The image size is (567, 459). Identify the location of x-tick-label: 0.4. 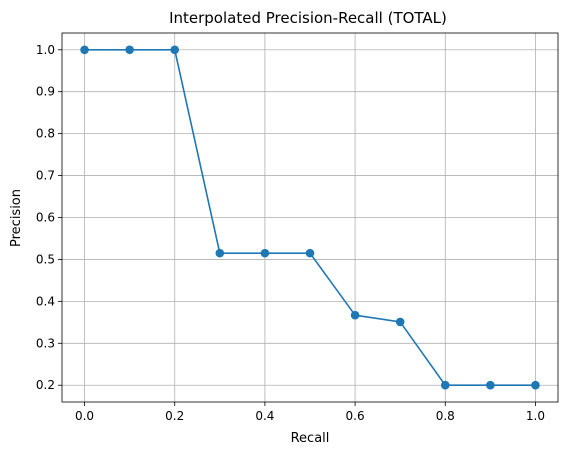
(264, 416).